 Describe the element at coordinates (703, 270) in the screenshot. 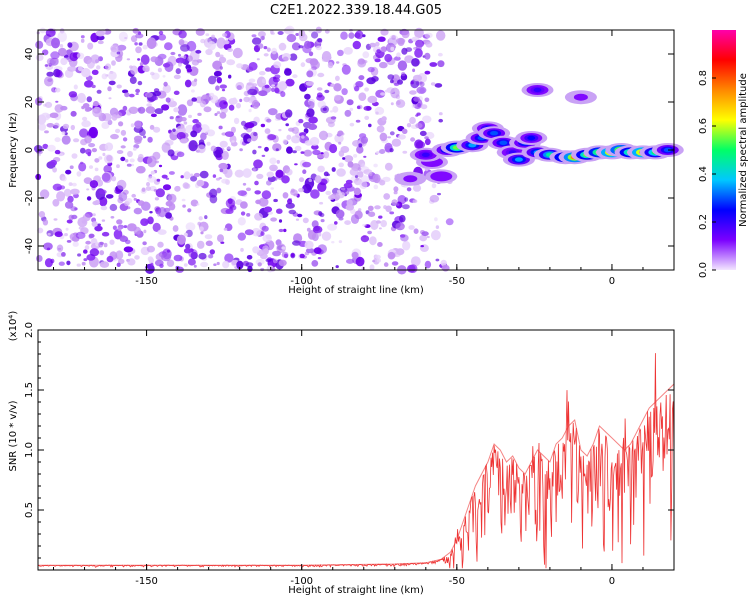

I see `colorbar-tick-label: 0.0` at that location.